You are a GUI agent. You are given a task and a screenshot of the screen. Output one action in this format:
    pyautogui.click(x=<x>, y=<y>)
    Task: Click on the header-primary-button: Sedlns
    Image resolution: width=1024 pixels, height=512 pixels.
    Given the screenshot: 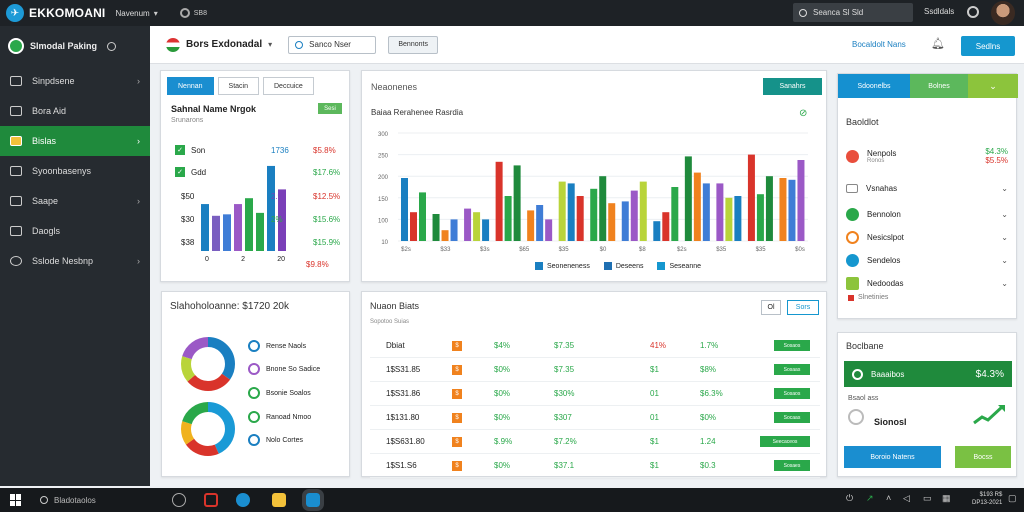 What is the action you would take?
    pyautogui.click(x=988, y=46)
    